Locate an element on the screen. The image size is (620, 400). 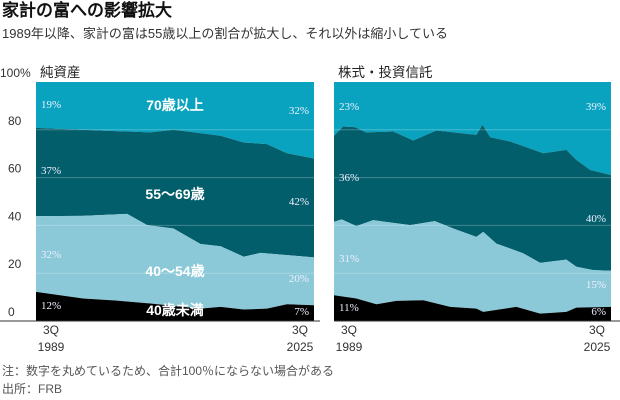
panel-title: 株式・投資信託 is located at coordinates (385, 72).